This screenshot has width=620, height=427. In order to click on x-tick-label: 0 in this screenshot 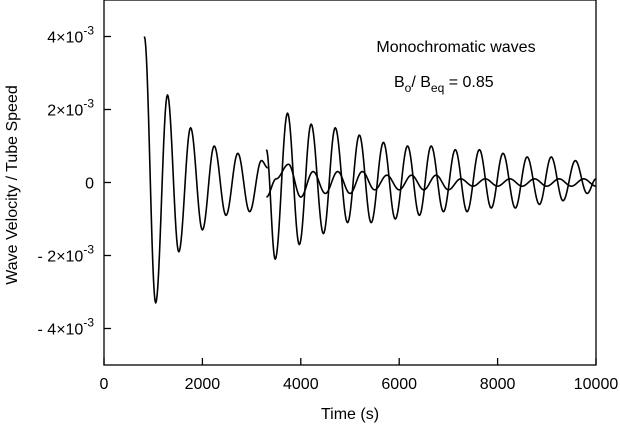, I will do `click(104, 384)`.